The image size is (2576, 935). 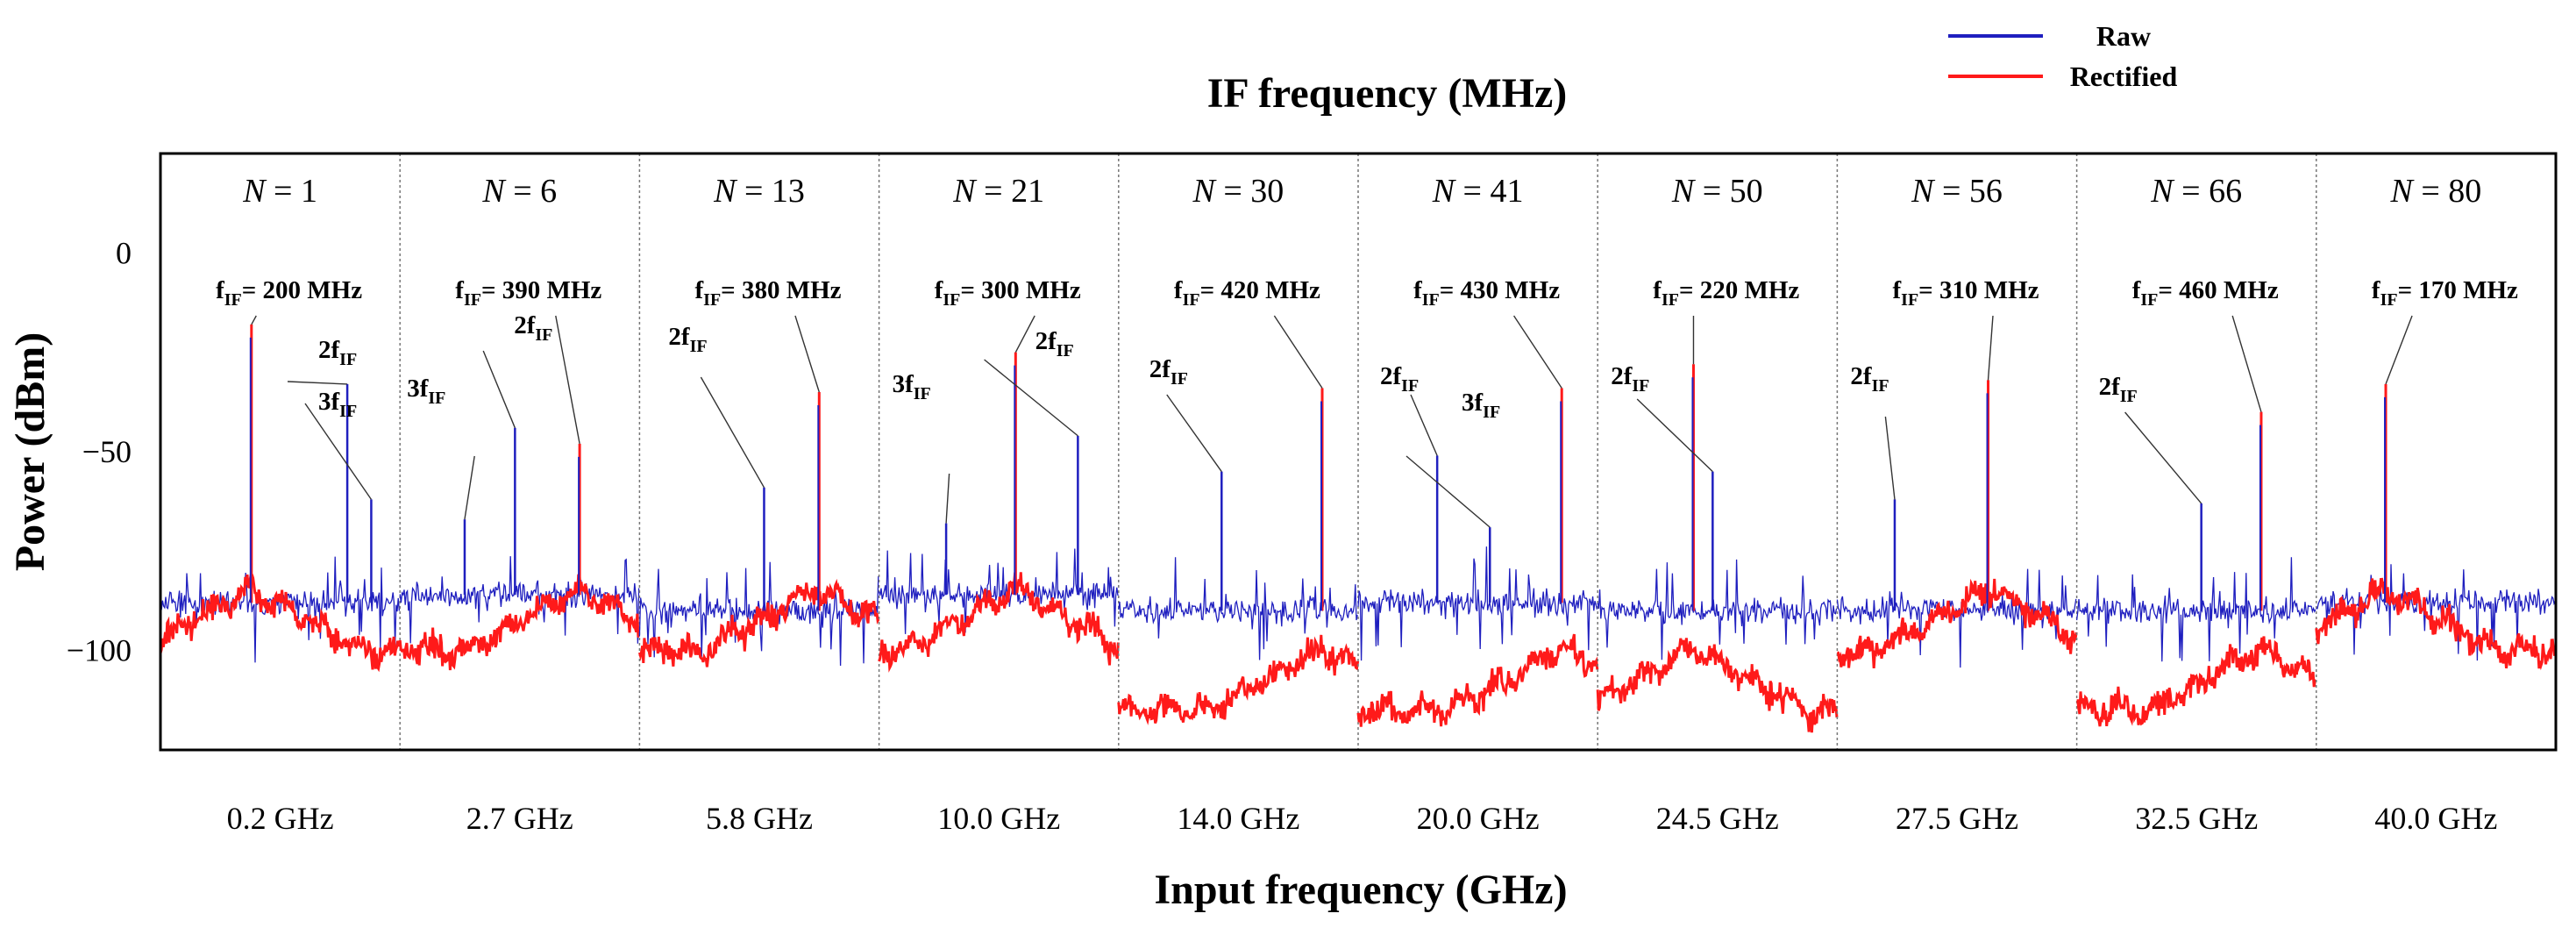 What do you see at coordinates (1717, 191) in the screenshot?
I see `segment-n-label: N = 50` at bounding box center [1717, 191].